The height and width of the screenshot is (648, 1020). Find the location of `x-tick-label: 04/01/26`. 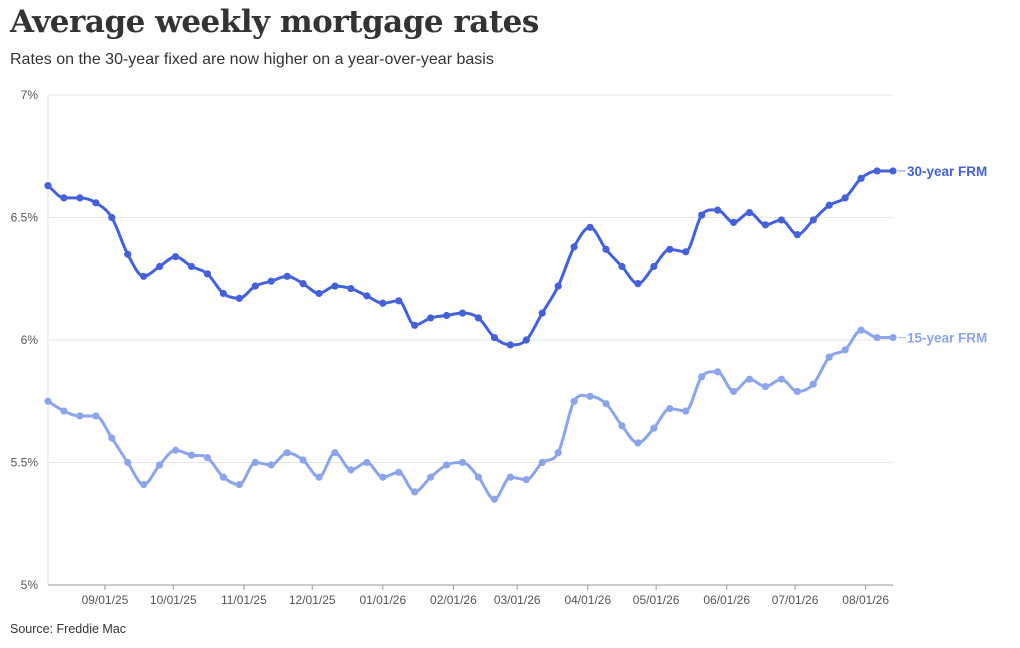

x-tick-label: 04/01/26 is located at coordinates (587, 600).